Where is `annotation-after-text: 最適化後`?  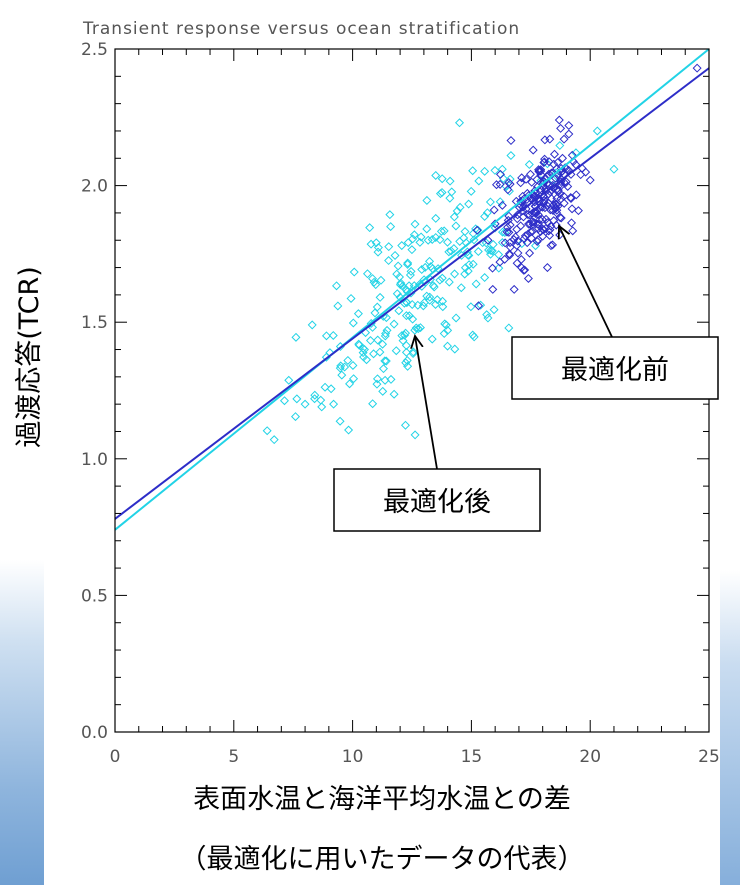 annotation-after-text: 最適化後 is located at coordinates (437, 502).